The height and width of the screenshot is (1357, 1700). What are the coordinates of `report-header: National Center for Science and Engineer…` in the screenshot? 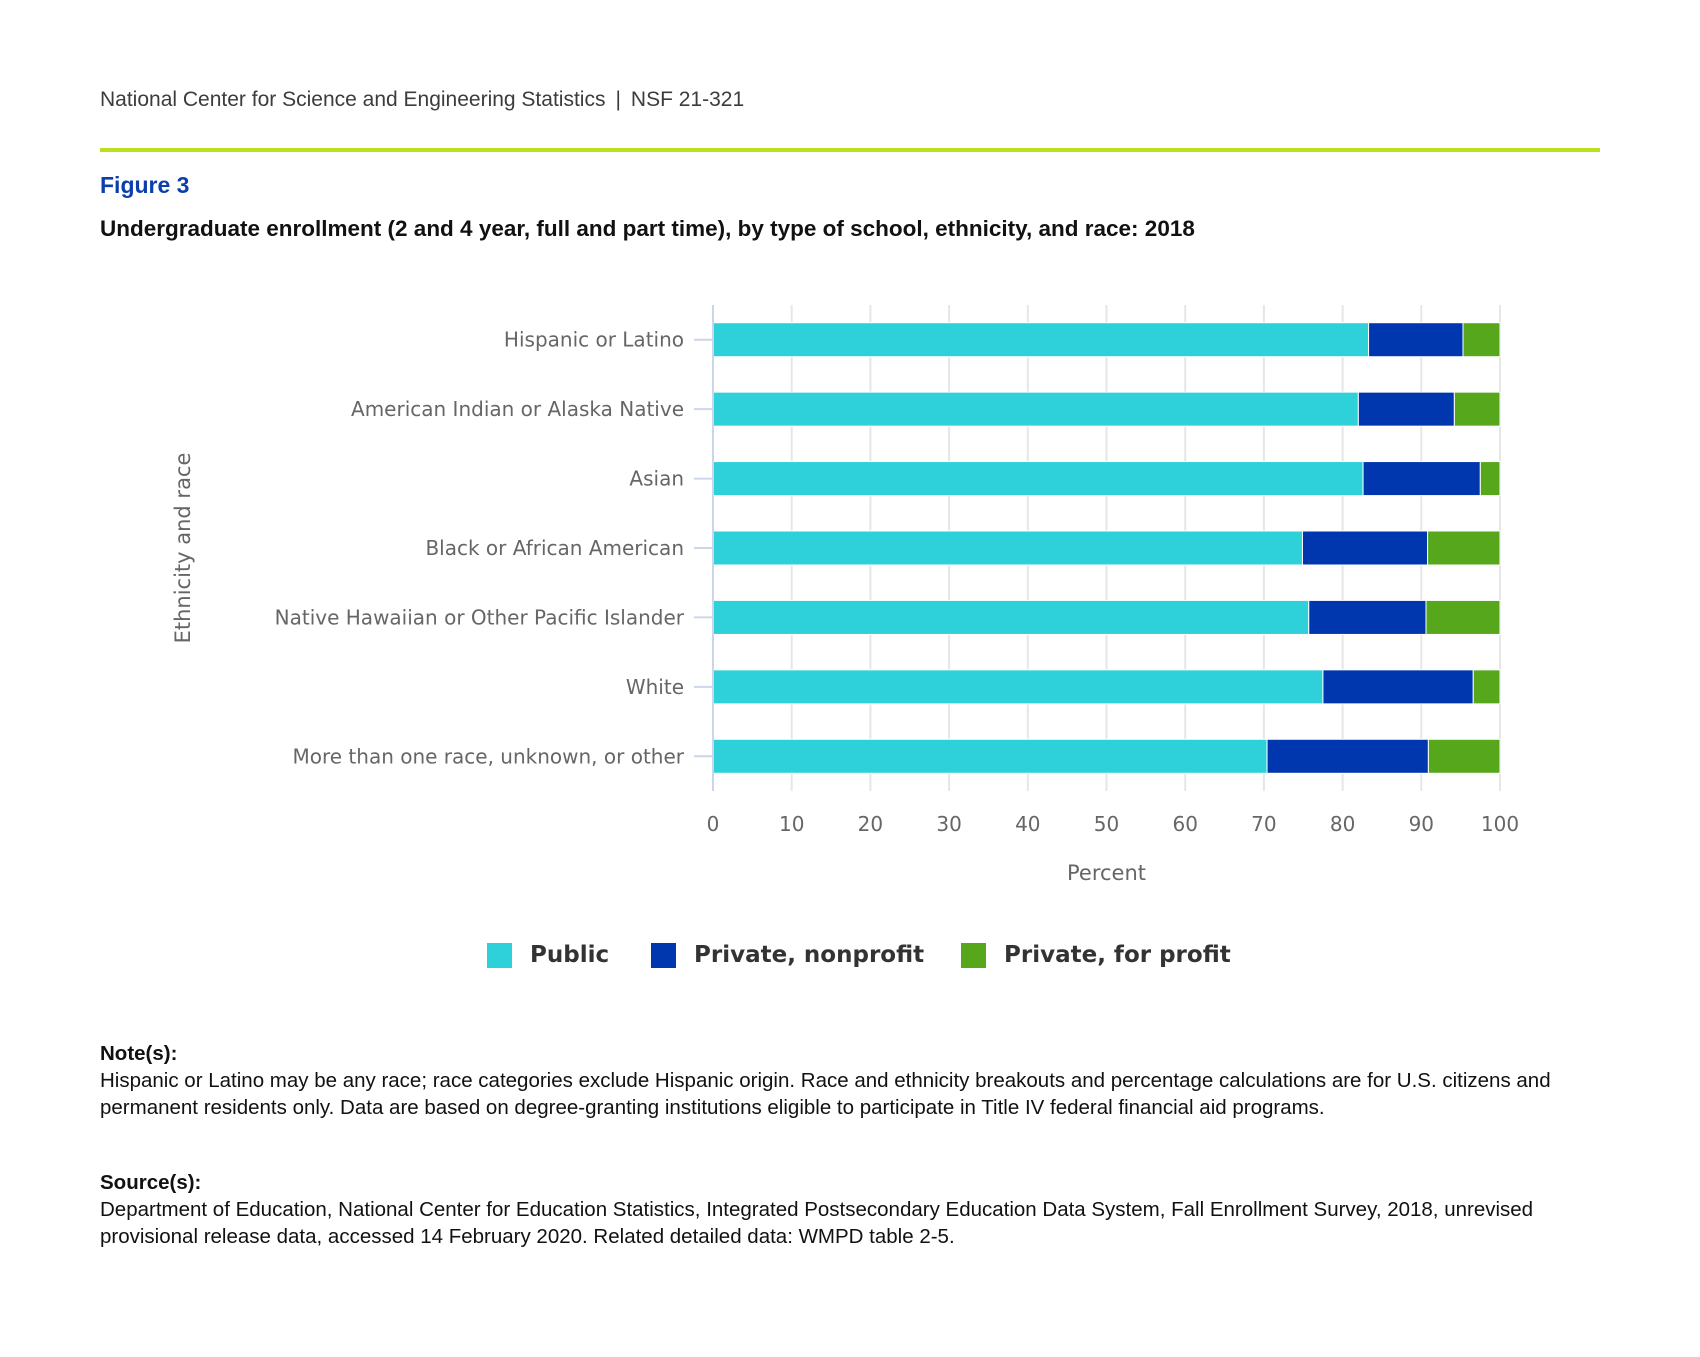 It's located at (422, 100).